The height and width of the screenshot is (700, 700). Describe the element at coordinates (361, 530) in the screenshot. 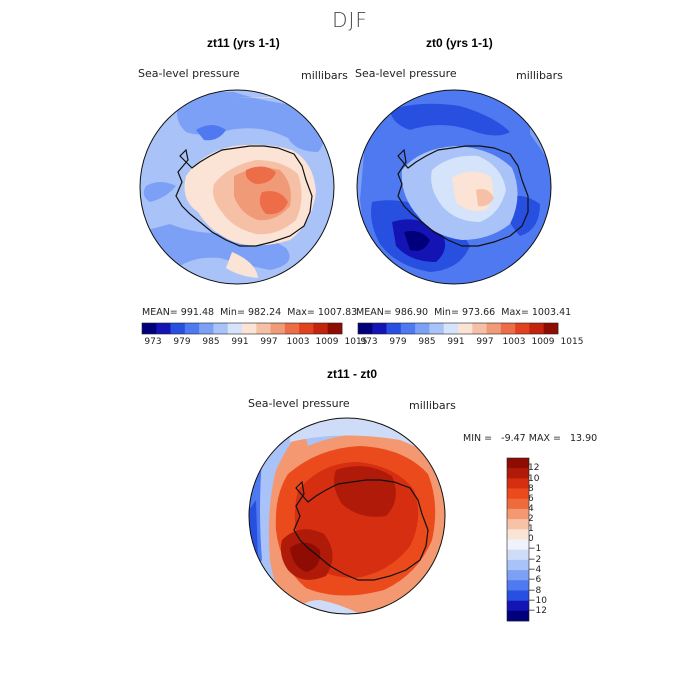

I see `panel3-coastline` at that location.